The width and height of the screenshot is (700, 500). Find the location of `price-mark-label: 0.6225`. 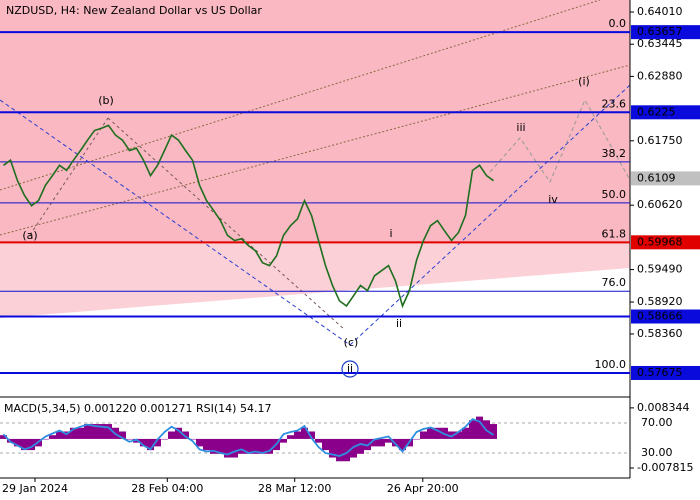

price-mark-label: 0.6225 is located at coordinates (656, 111).